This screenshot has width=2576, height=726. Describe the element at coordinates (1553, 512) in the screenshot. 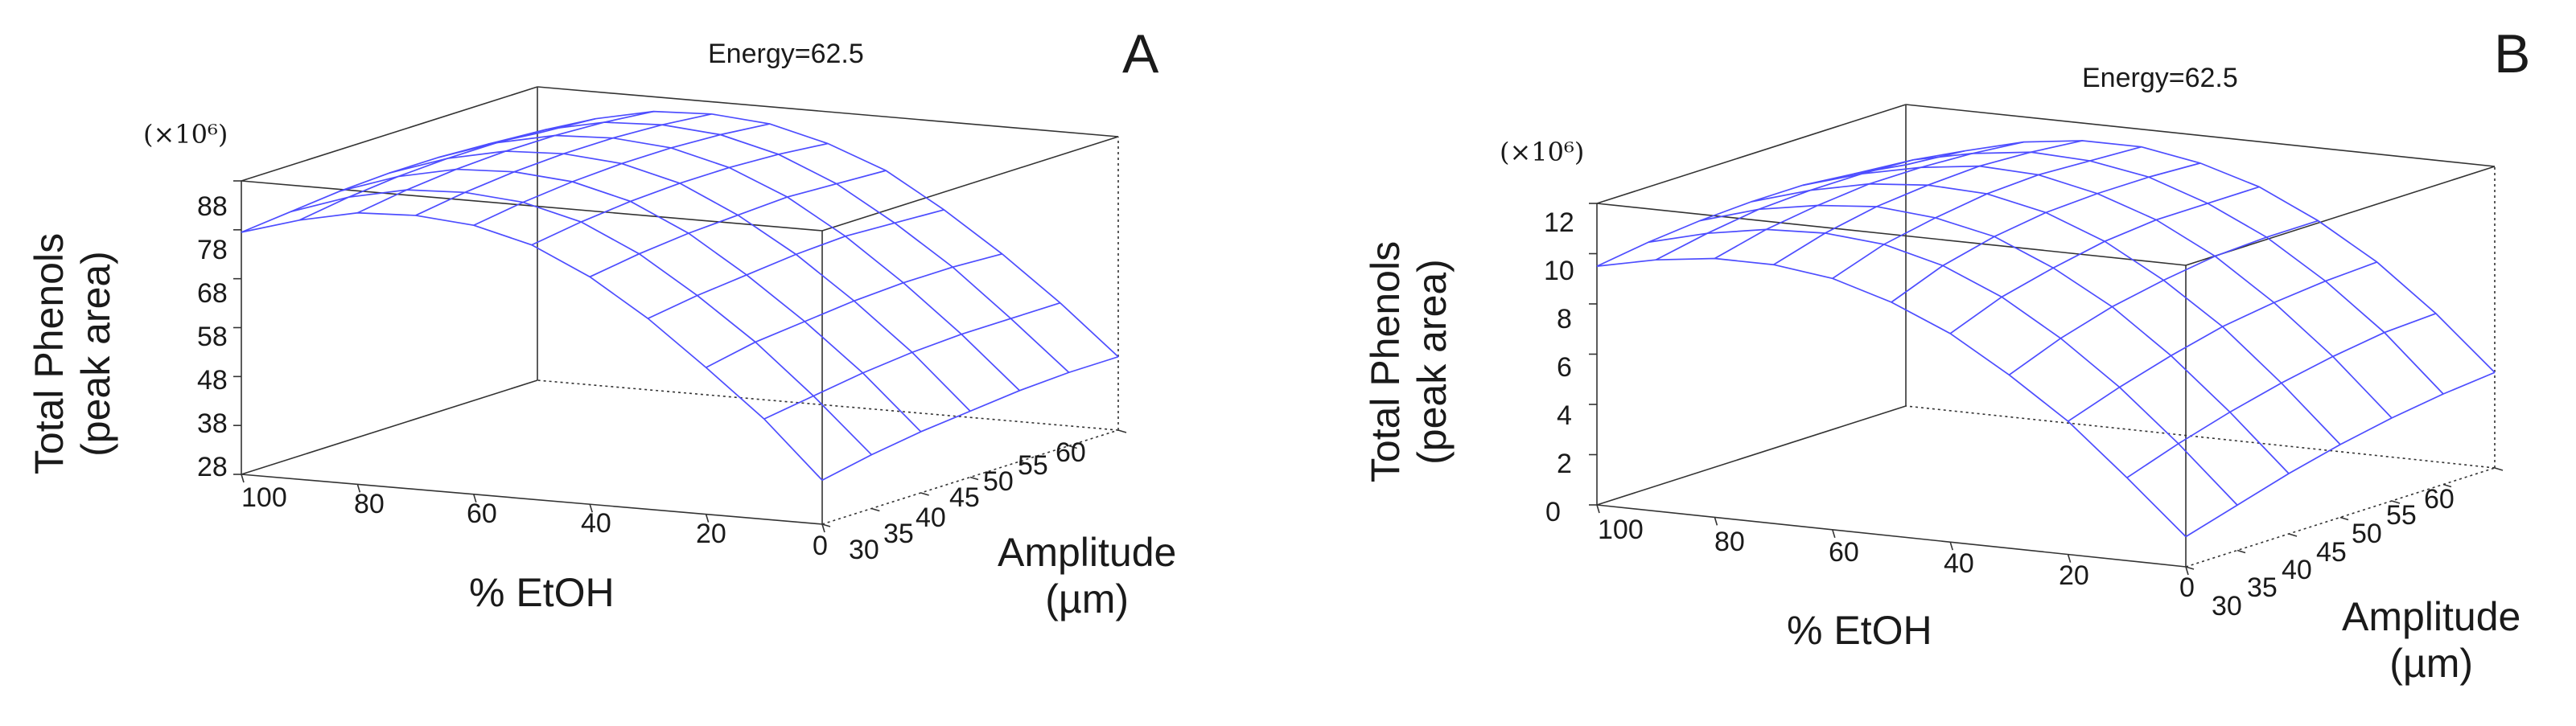

I see `z-tick: 0` at that location.